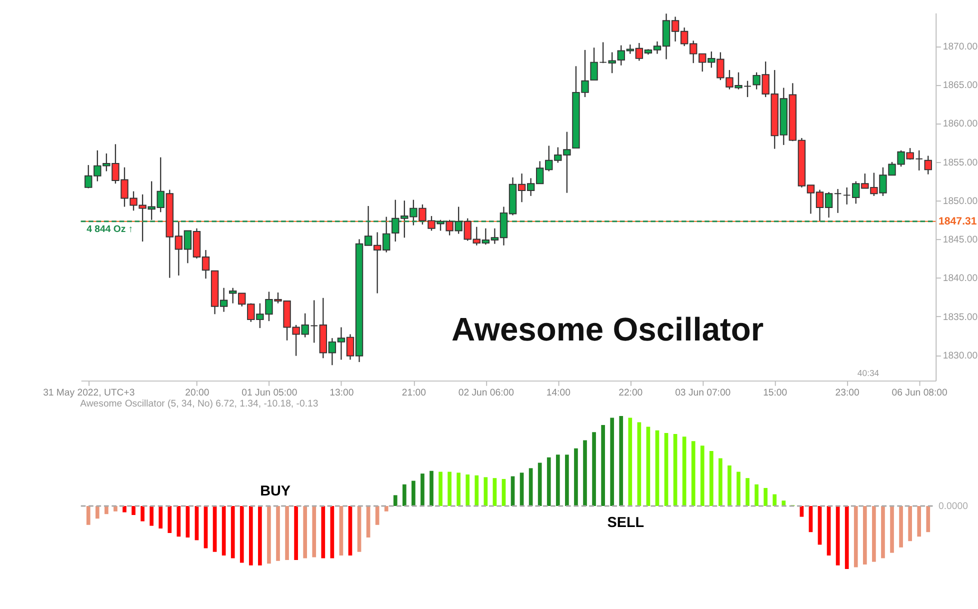 This screenshot has width=978, height=609. I want to click on ref-line-label: 1847.31, so click(957, 221).